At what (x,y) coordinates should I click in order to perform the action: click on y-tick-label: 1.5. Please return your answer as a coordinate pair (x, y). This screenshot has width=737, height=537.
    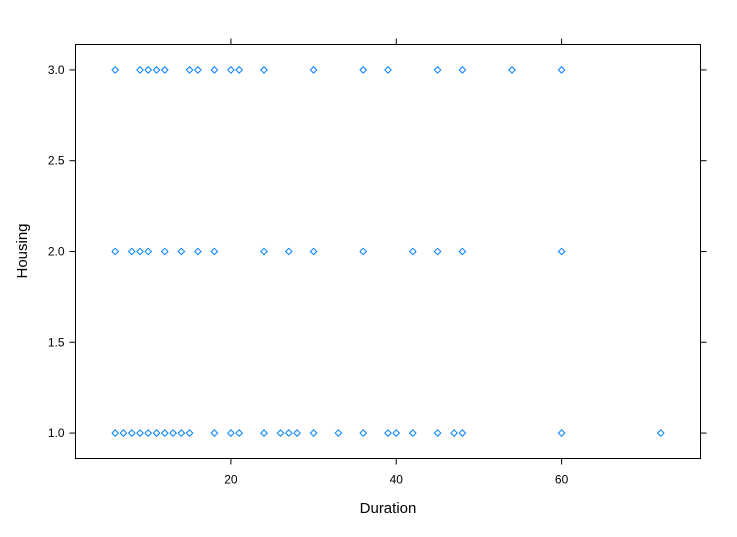
    Looking at the image, I should click on (56, 342).